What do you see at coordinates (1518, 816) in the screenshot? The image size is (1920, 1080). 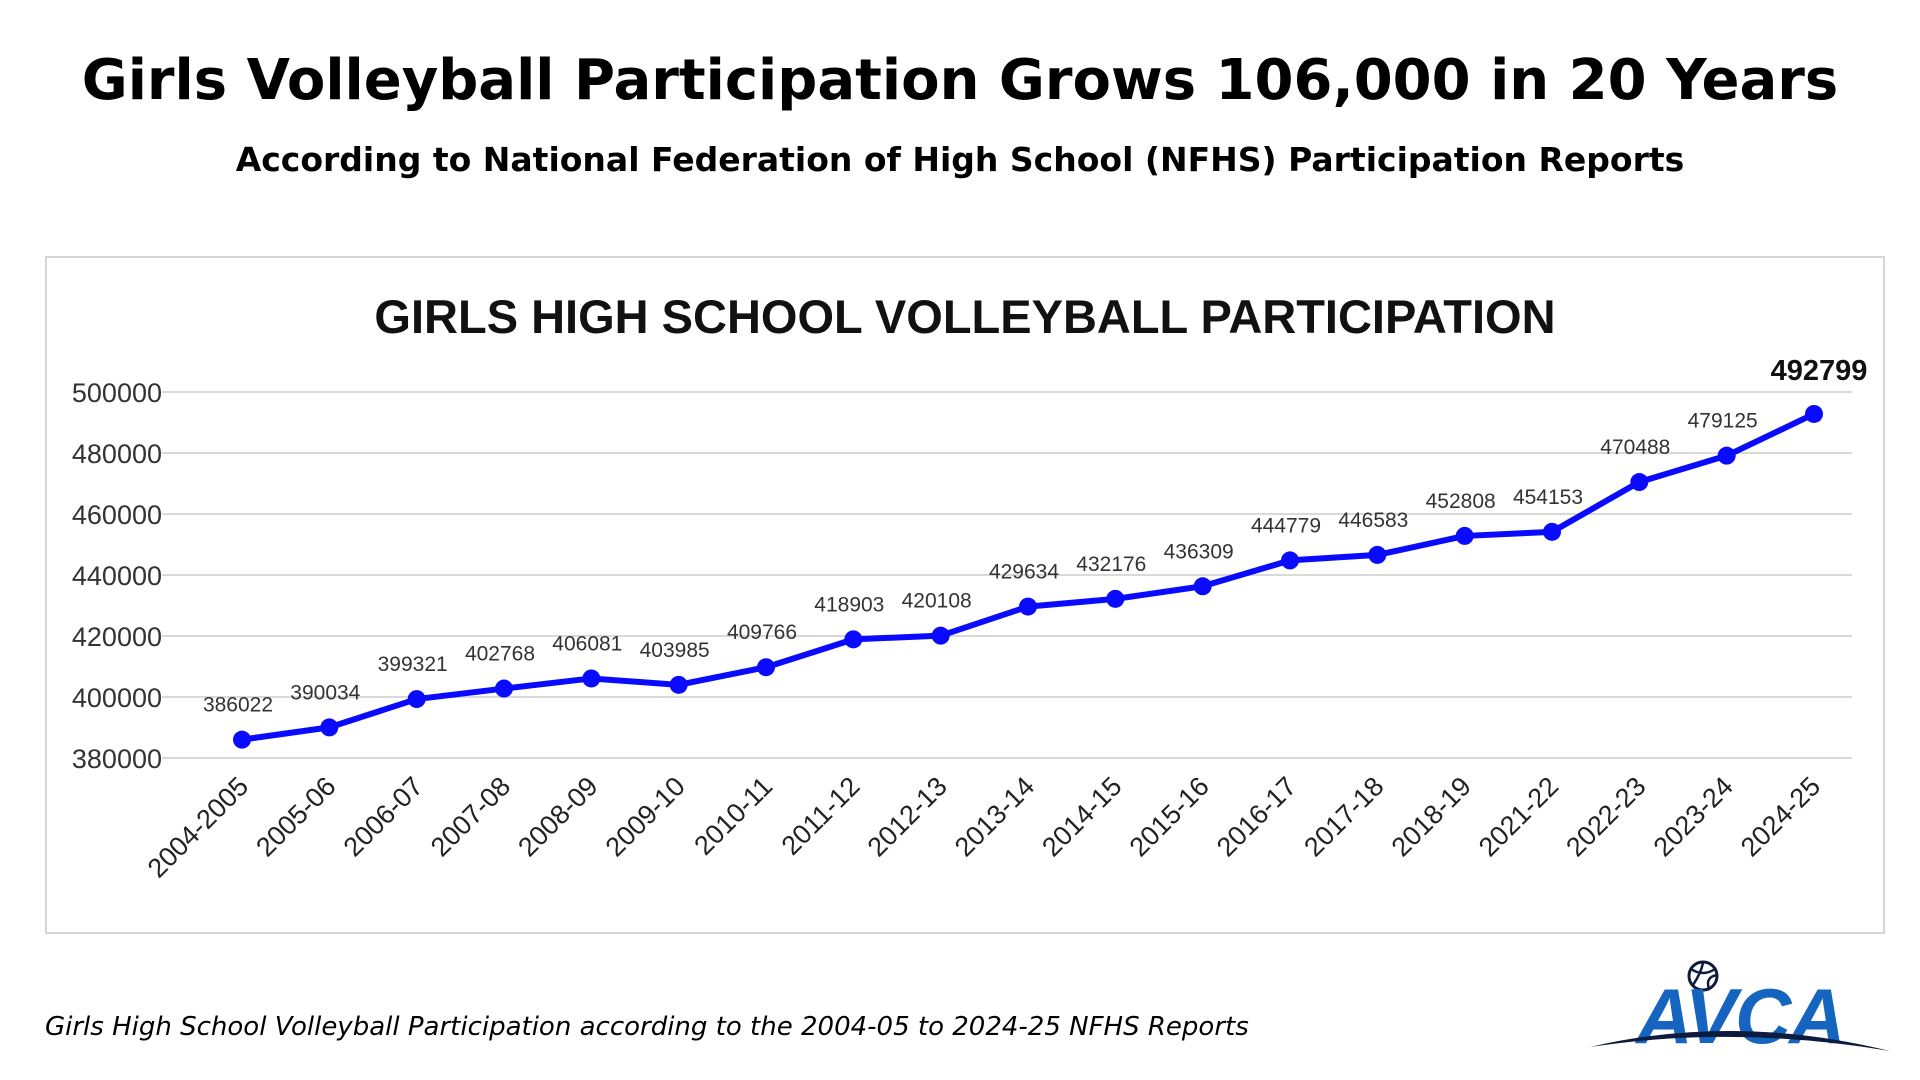 I see `x-tick-label: 2021-22` at bounding box center [1518, 816].